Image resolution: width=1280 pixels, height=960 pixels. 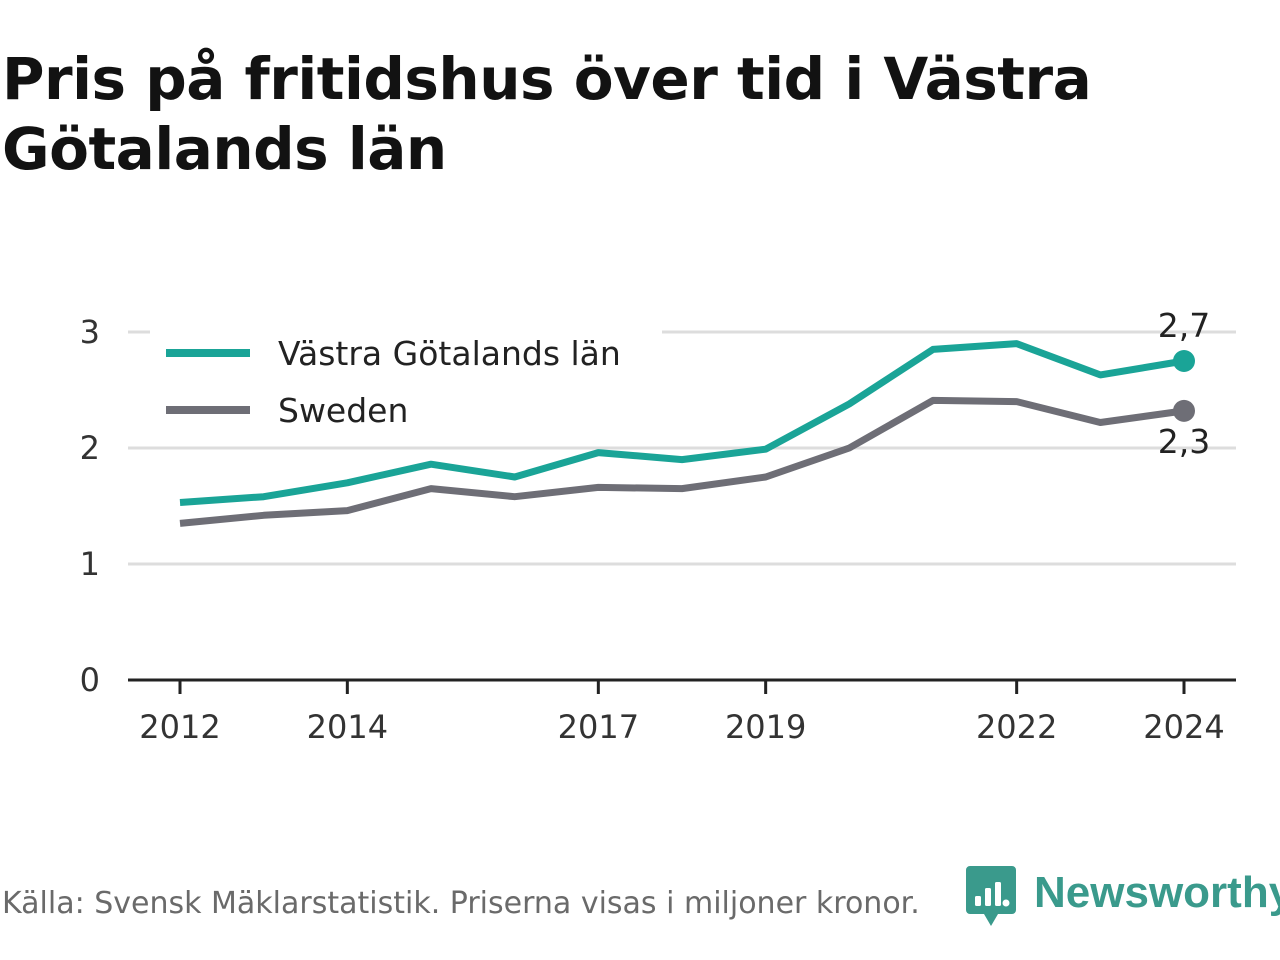 I want to click on legend-label: Sweden, so click(x=343, y=410).